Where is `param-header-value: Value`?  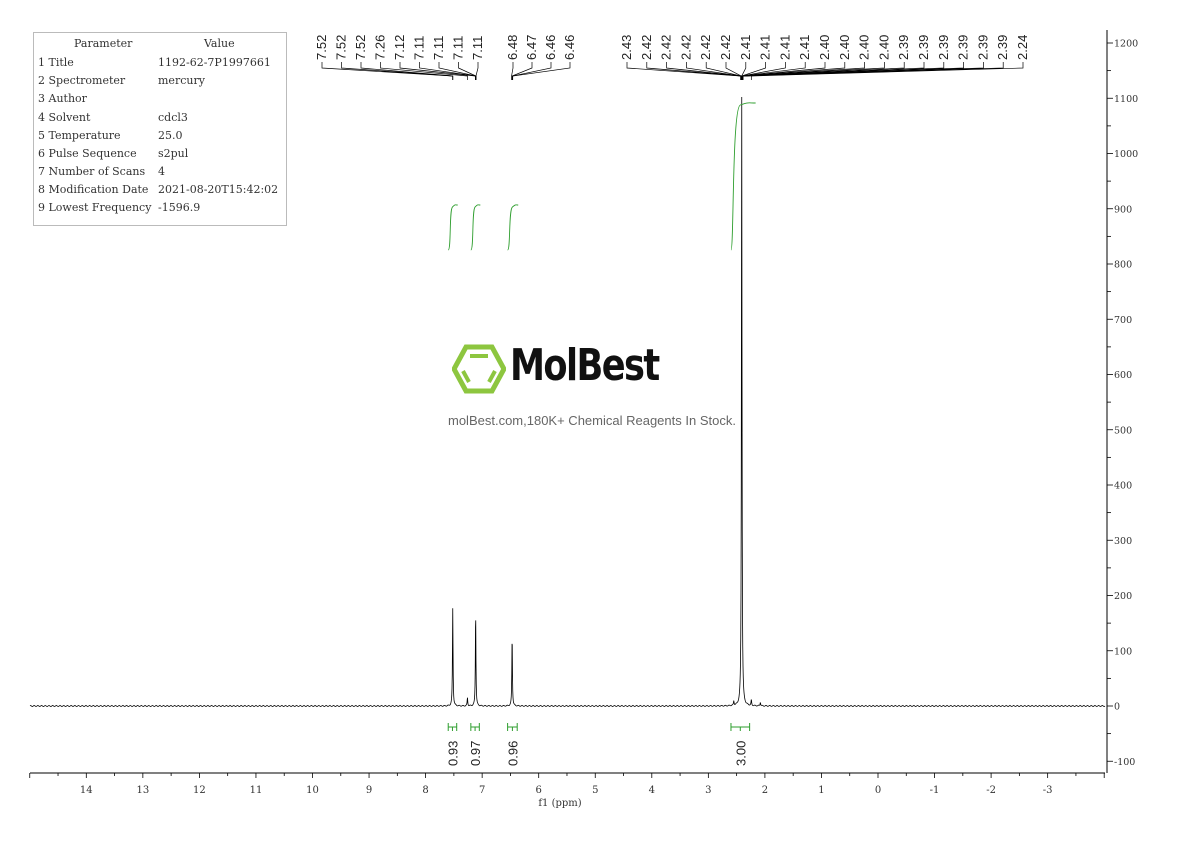 param-header-value: Value is located at coordinates (219, 43).